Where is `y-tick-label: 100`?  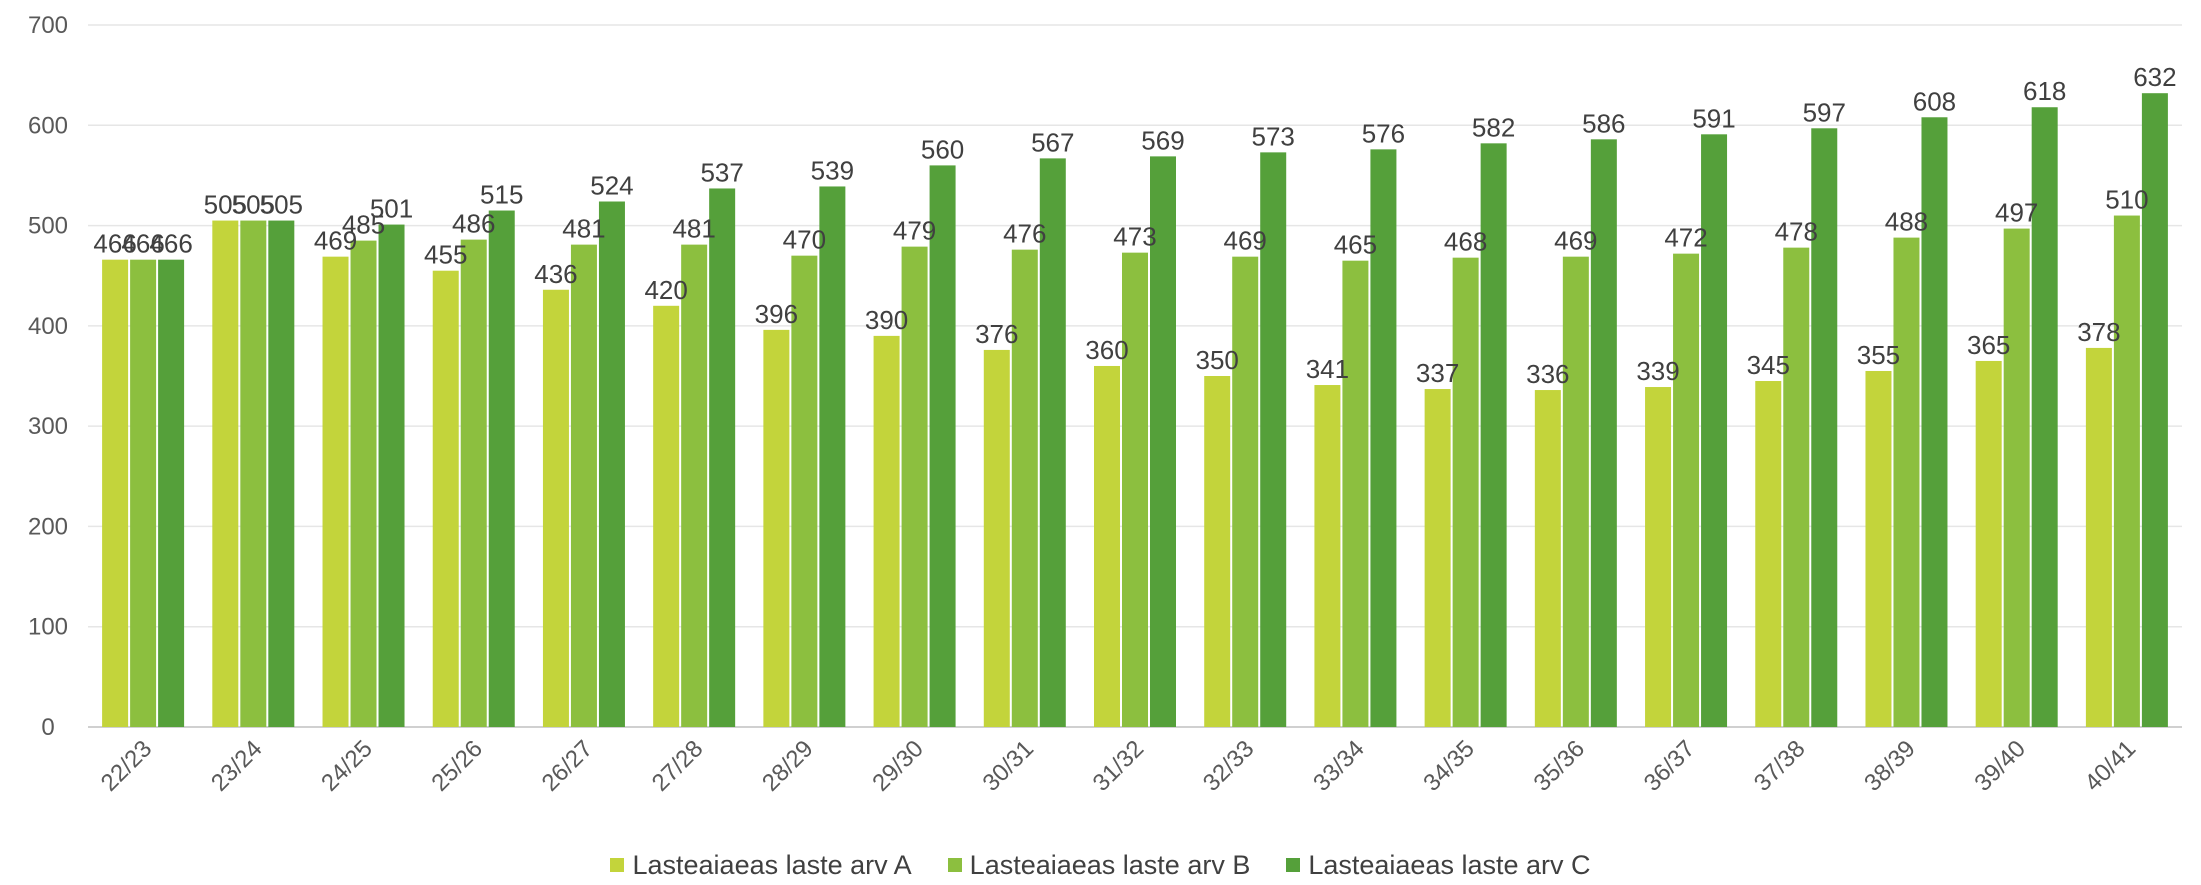 y-tick-label: 100 is located at coordinates (48, 627).